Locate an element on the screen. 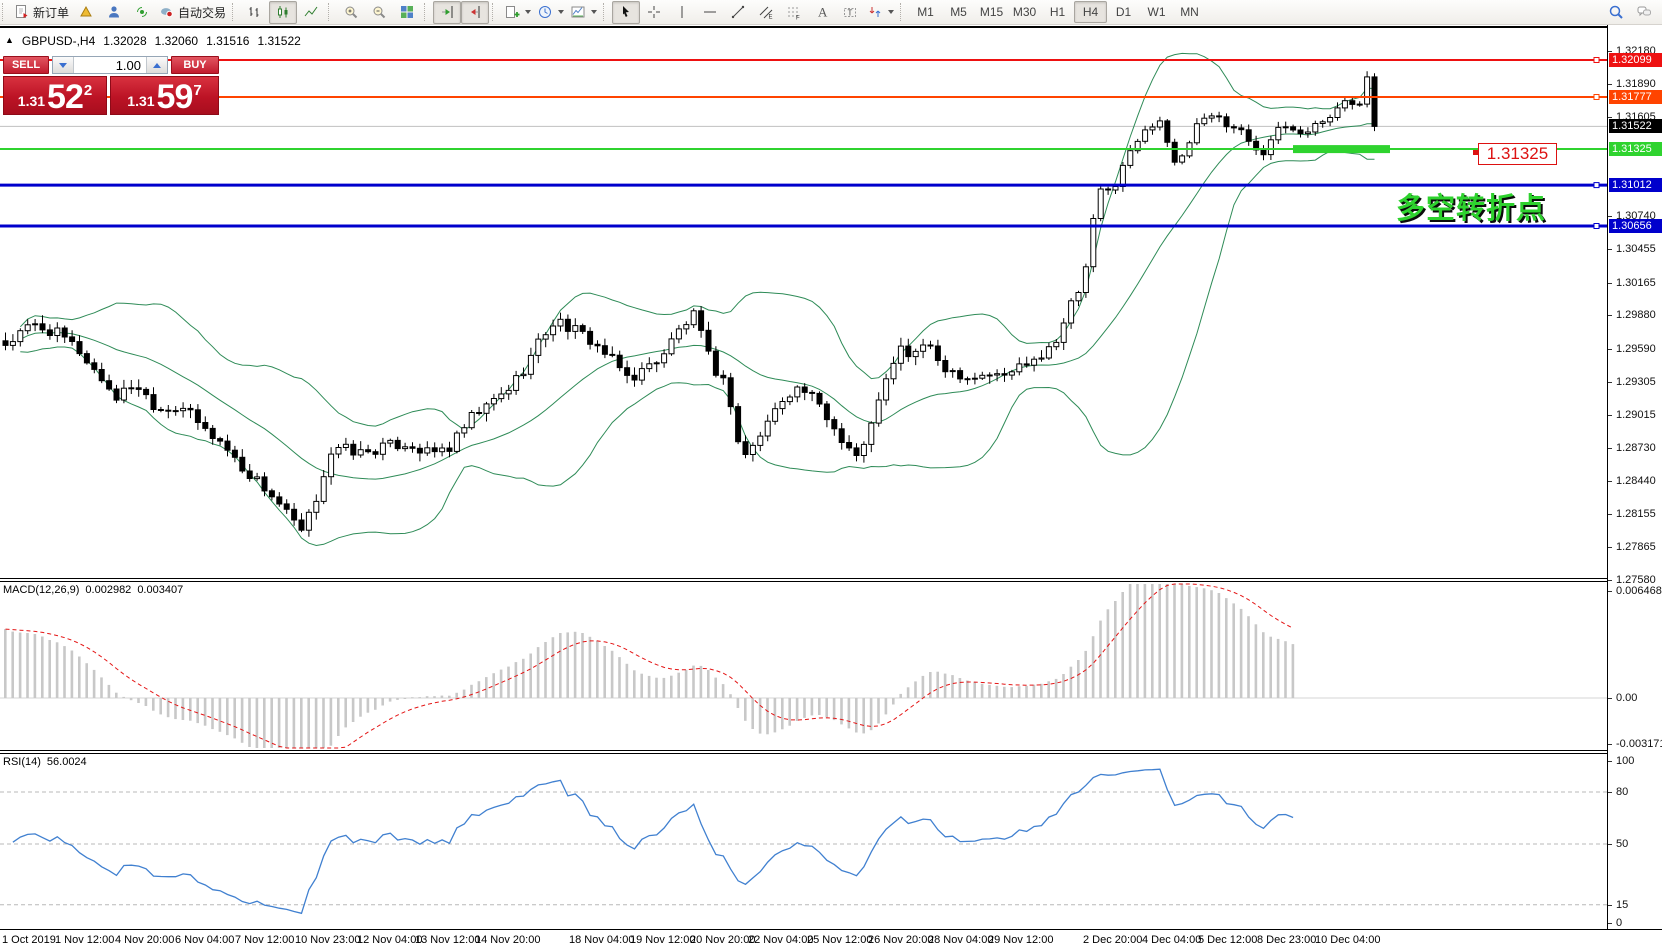 The image size is (1662, 949). sell-button: SELL is located at coordinates (26, 65).